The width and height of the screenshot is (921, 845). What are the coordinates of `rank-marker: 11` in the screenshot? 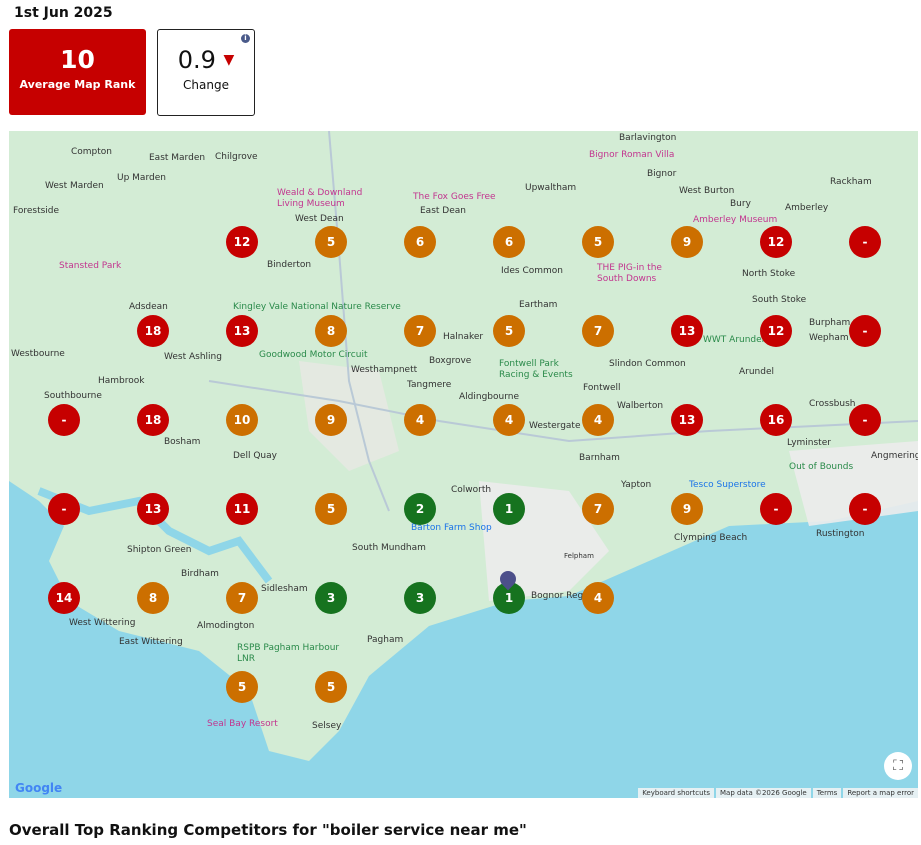 It's located at (242, 509).